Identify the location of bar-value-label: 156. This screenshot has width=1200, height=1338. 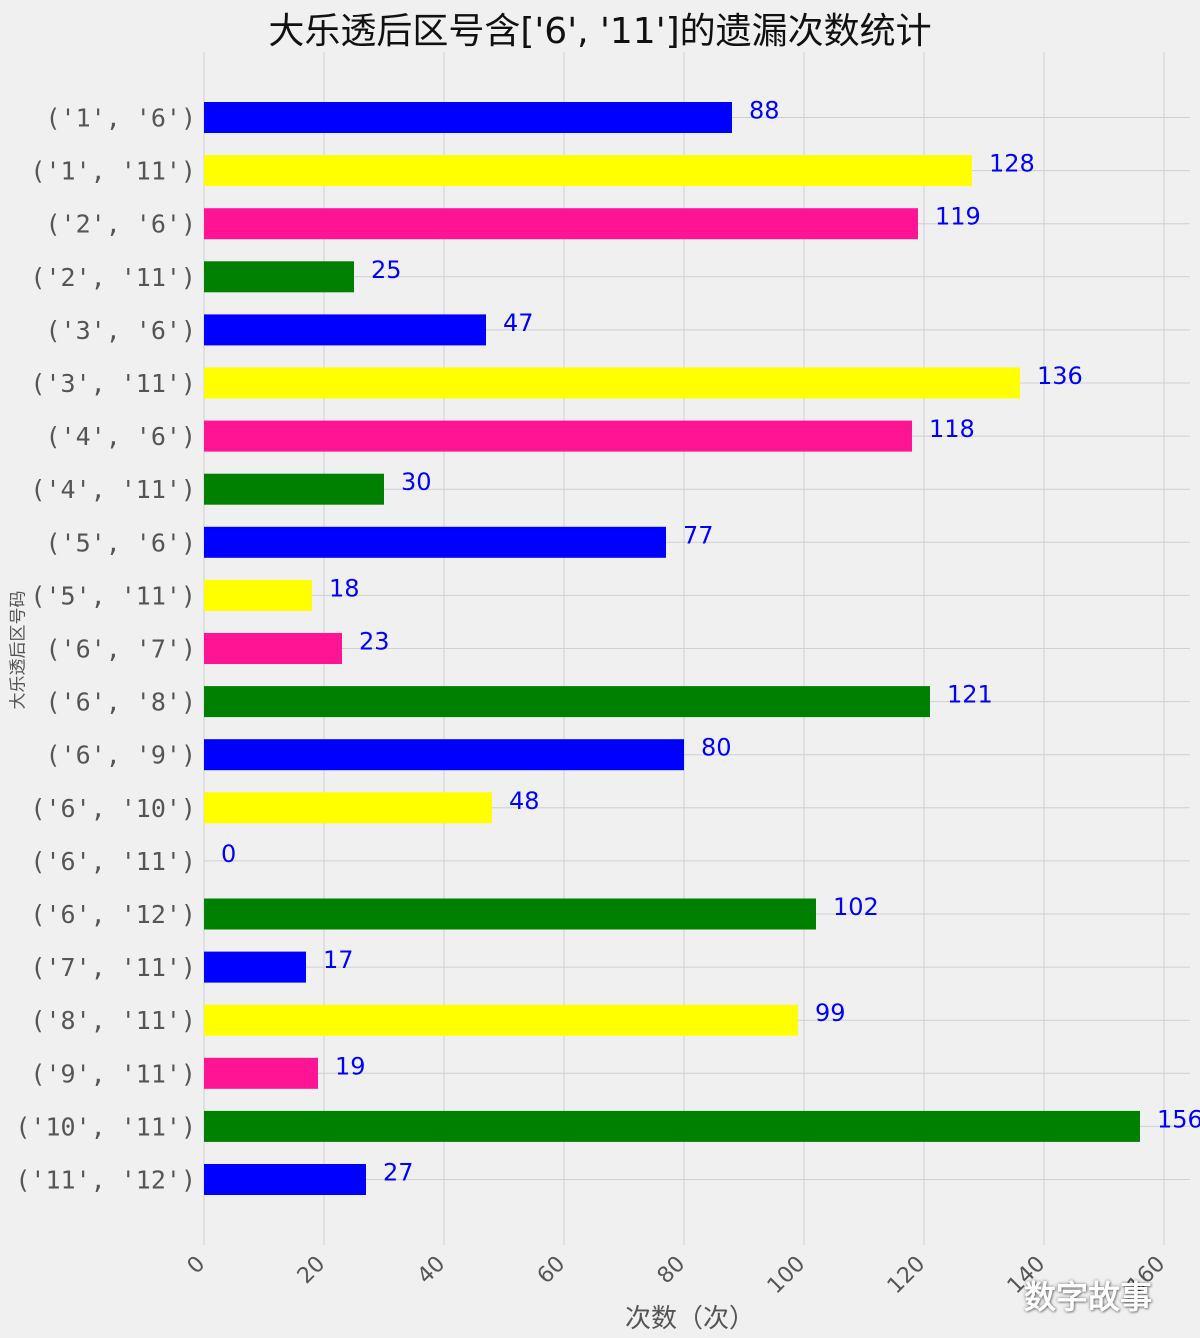
(1178, 1119).